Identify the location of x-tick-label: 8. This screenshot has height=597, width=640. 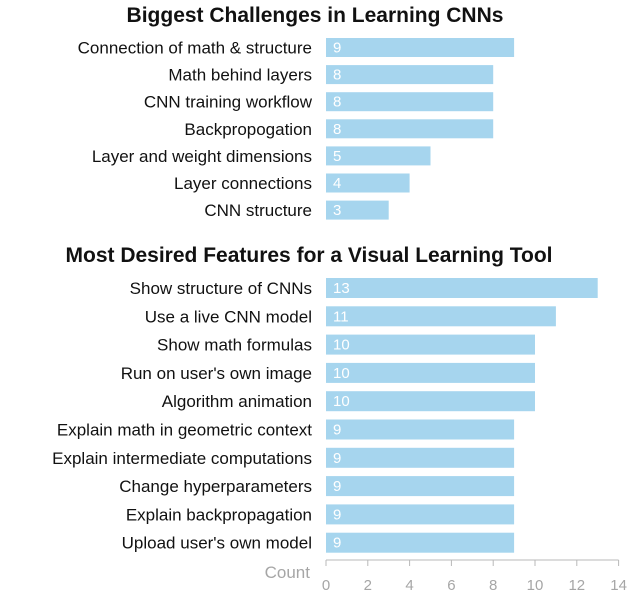
(493, 585).